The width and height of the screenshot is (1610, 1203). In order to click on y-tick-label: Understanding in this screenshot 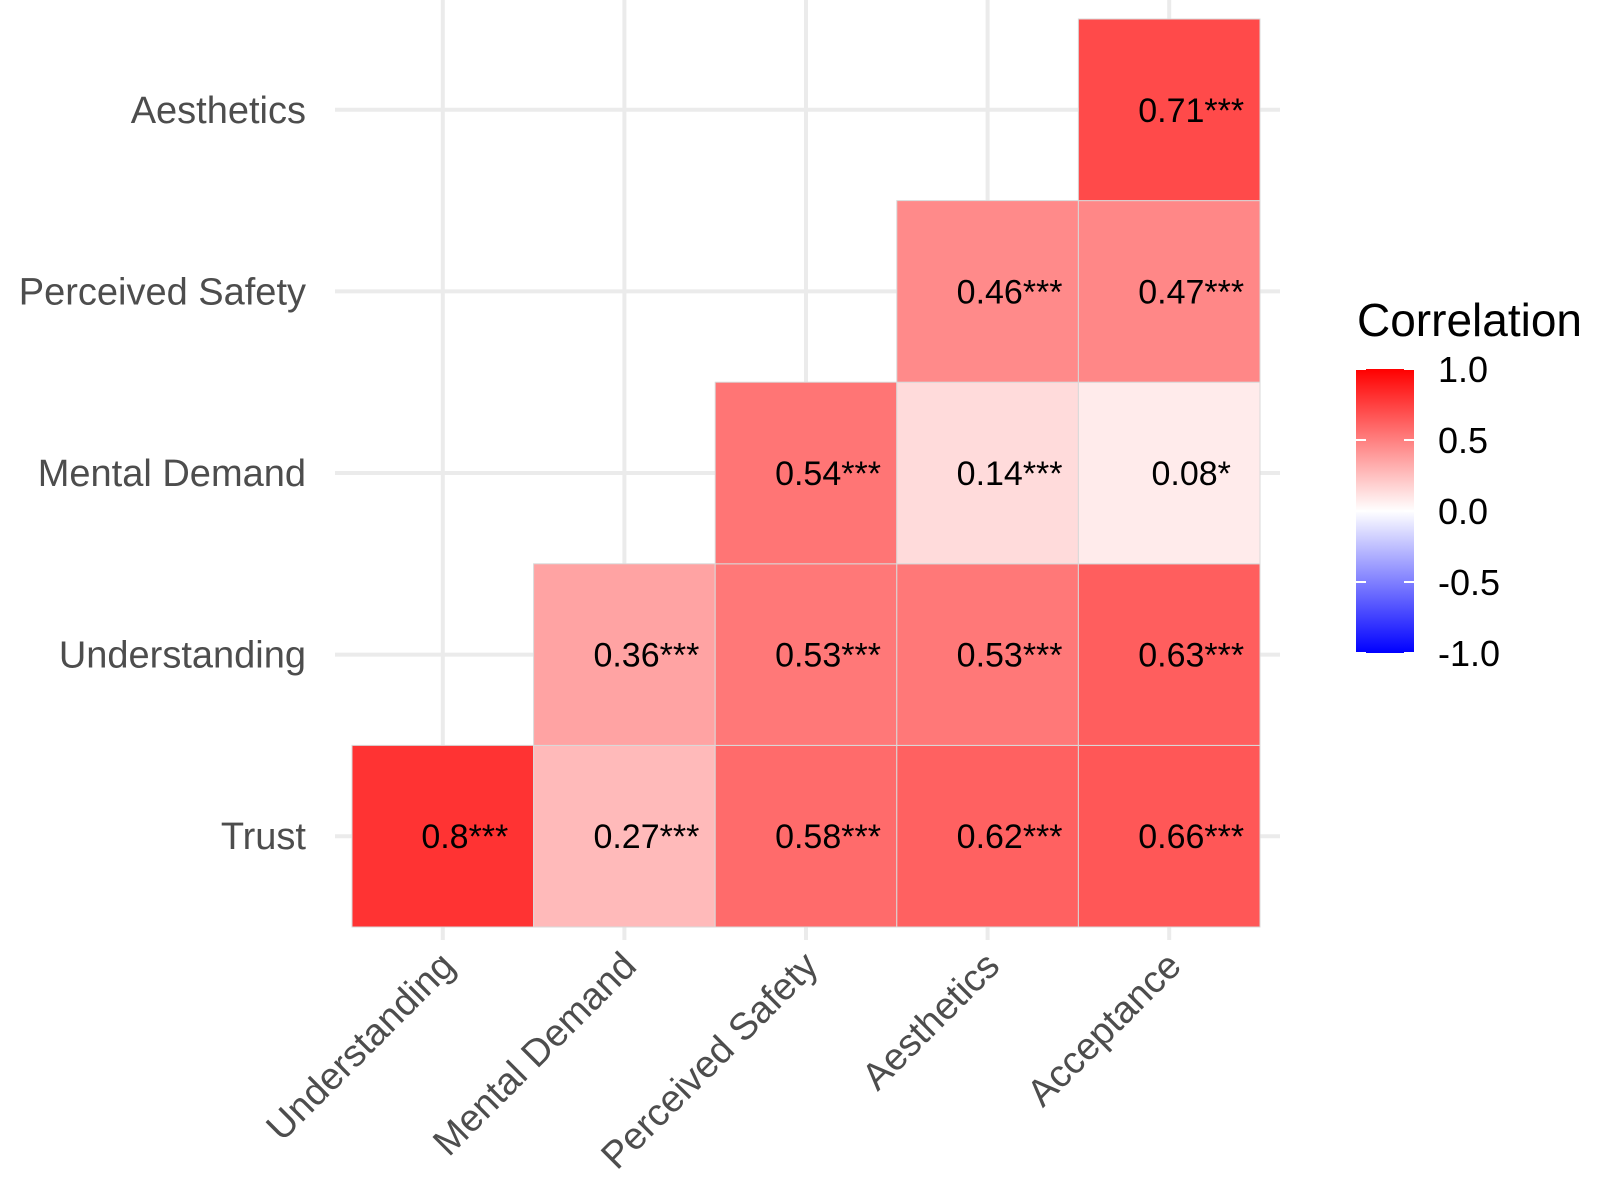, I will do `click(182, 656)`.